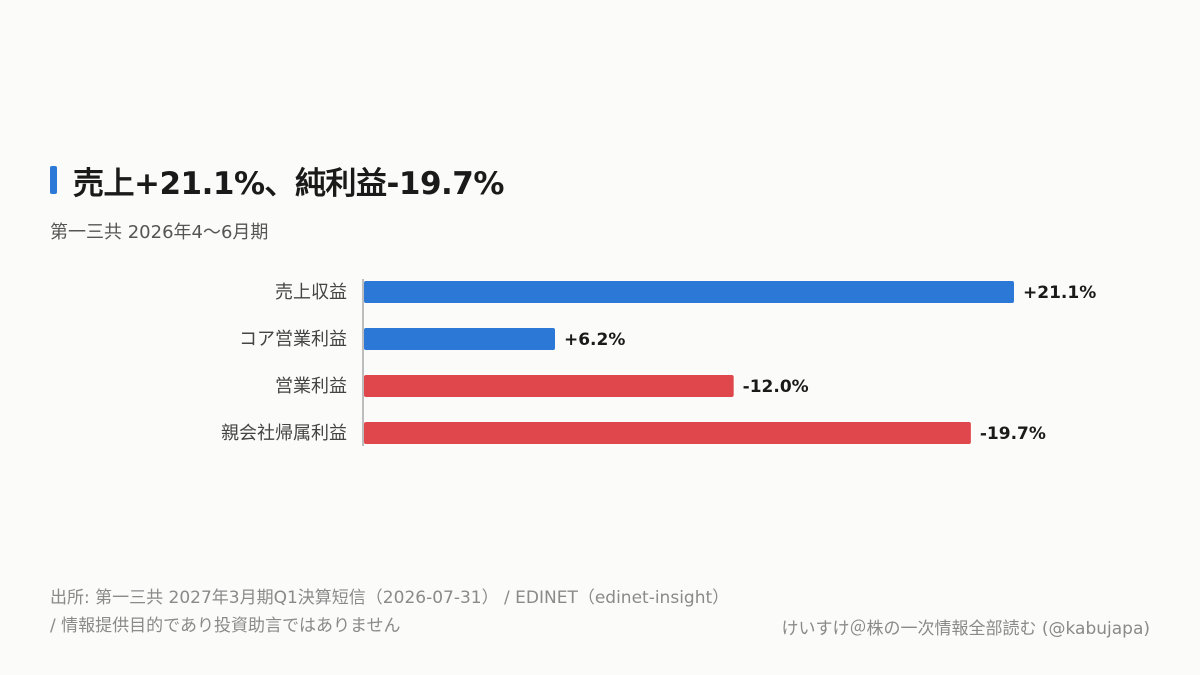 The image size is (1200, 675). What do you see at coordinates (776, 387) in the screenshot?
I see `value-label: -12.0%` at bounding box center [776, 387].